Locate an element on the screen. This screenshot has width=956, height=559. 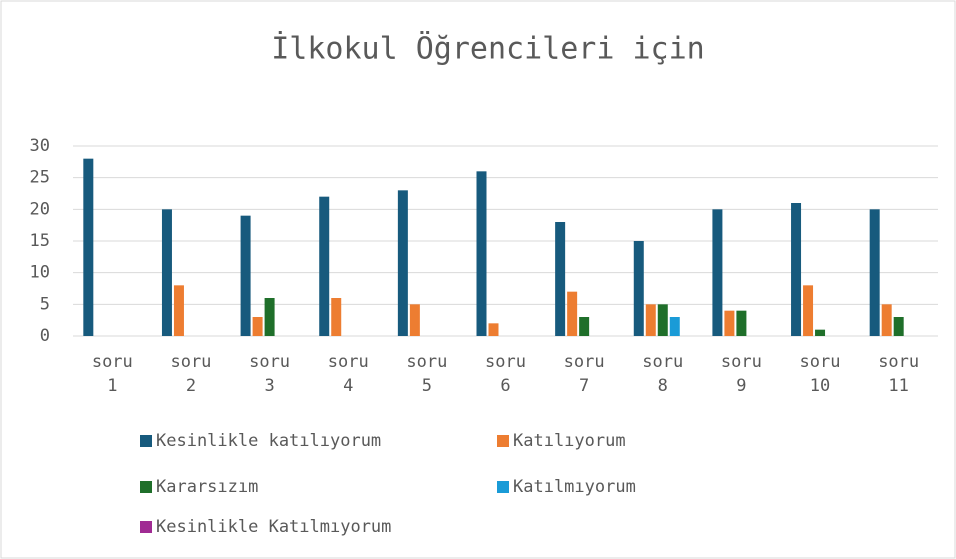
x-tick-label: soru 6 is located at coordinates (505, 374).